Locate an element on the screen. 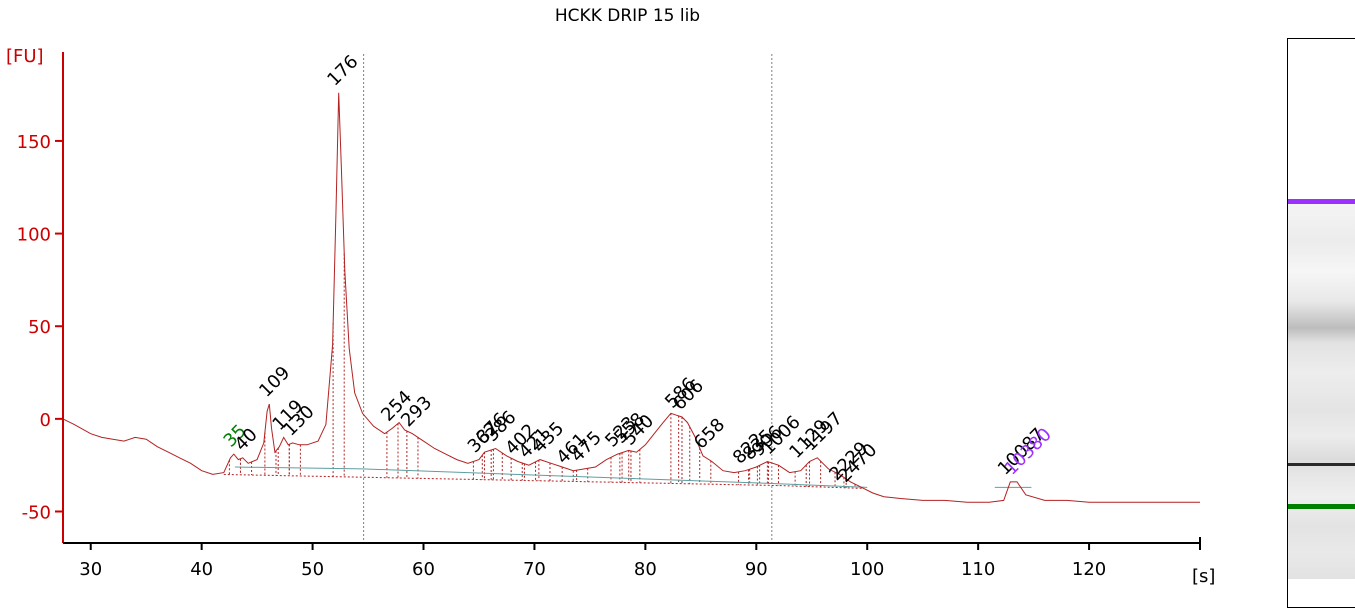 The height and width of the screenshot is (608, 1355). gel-image is located at coordinates (1321, 323).